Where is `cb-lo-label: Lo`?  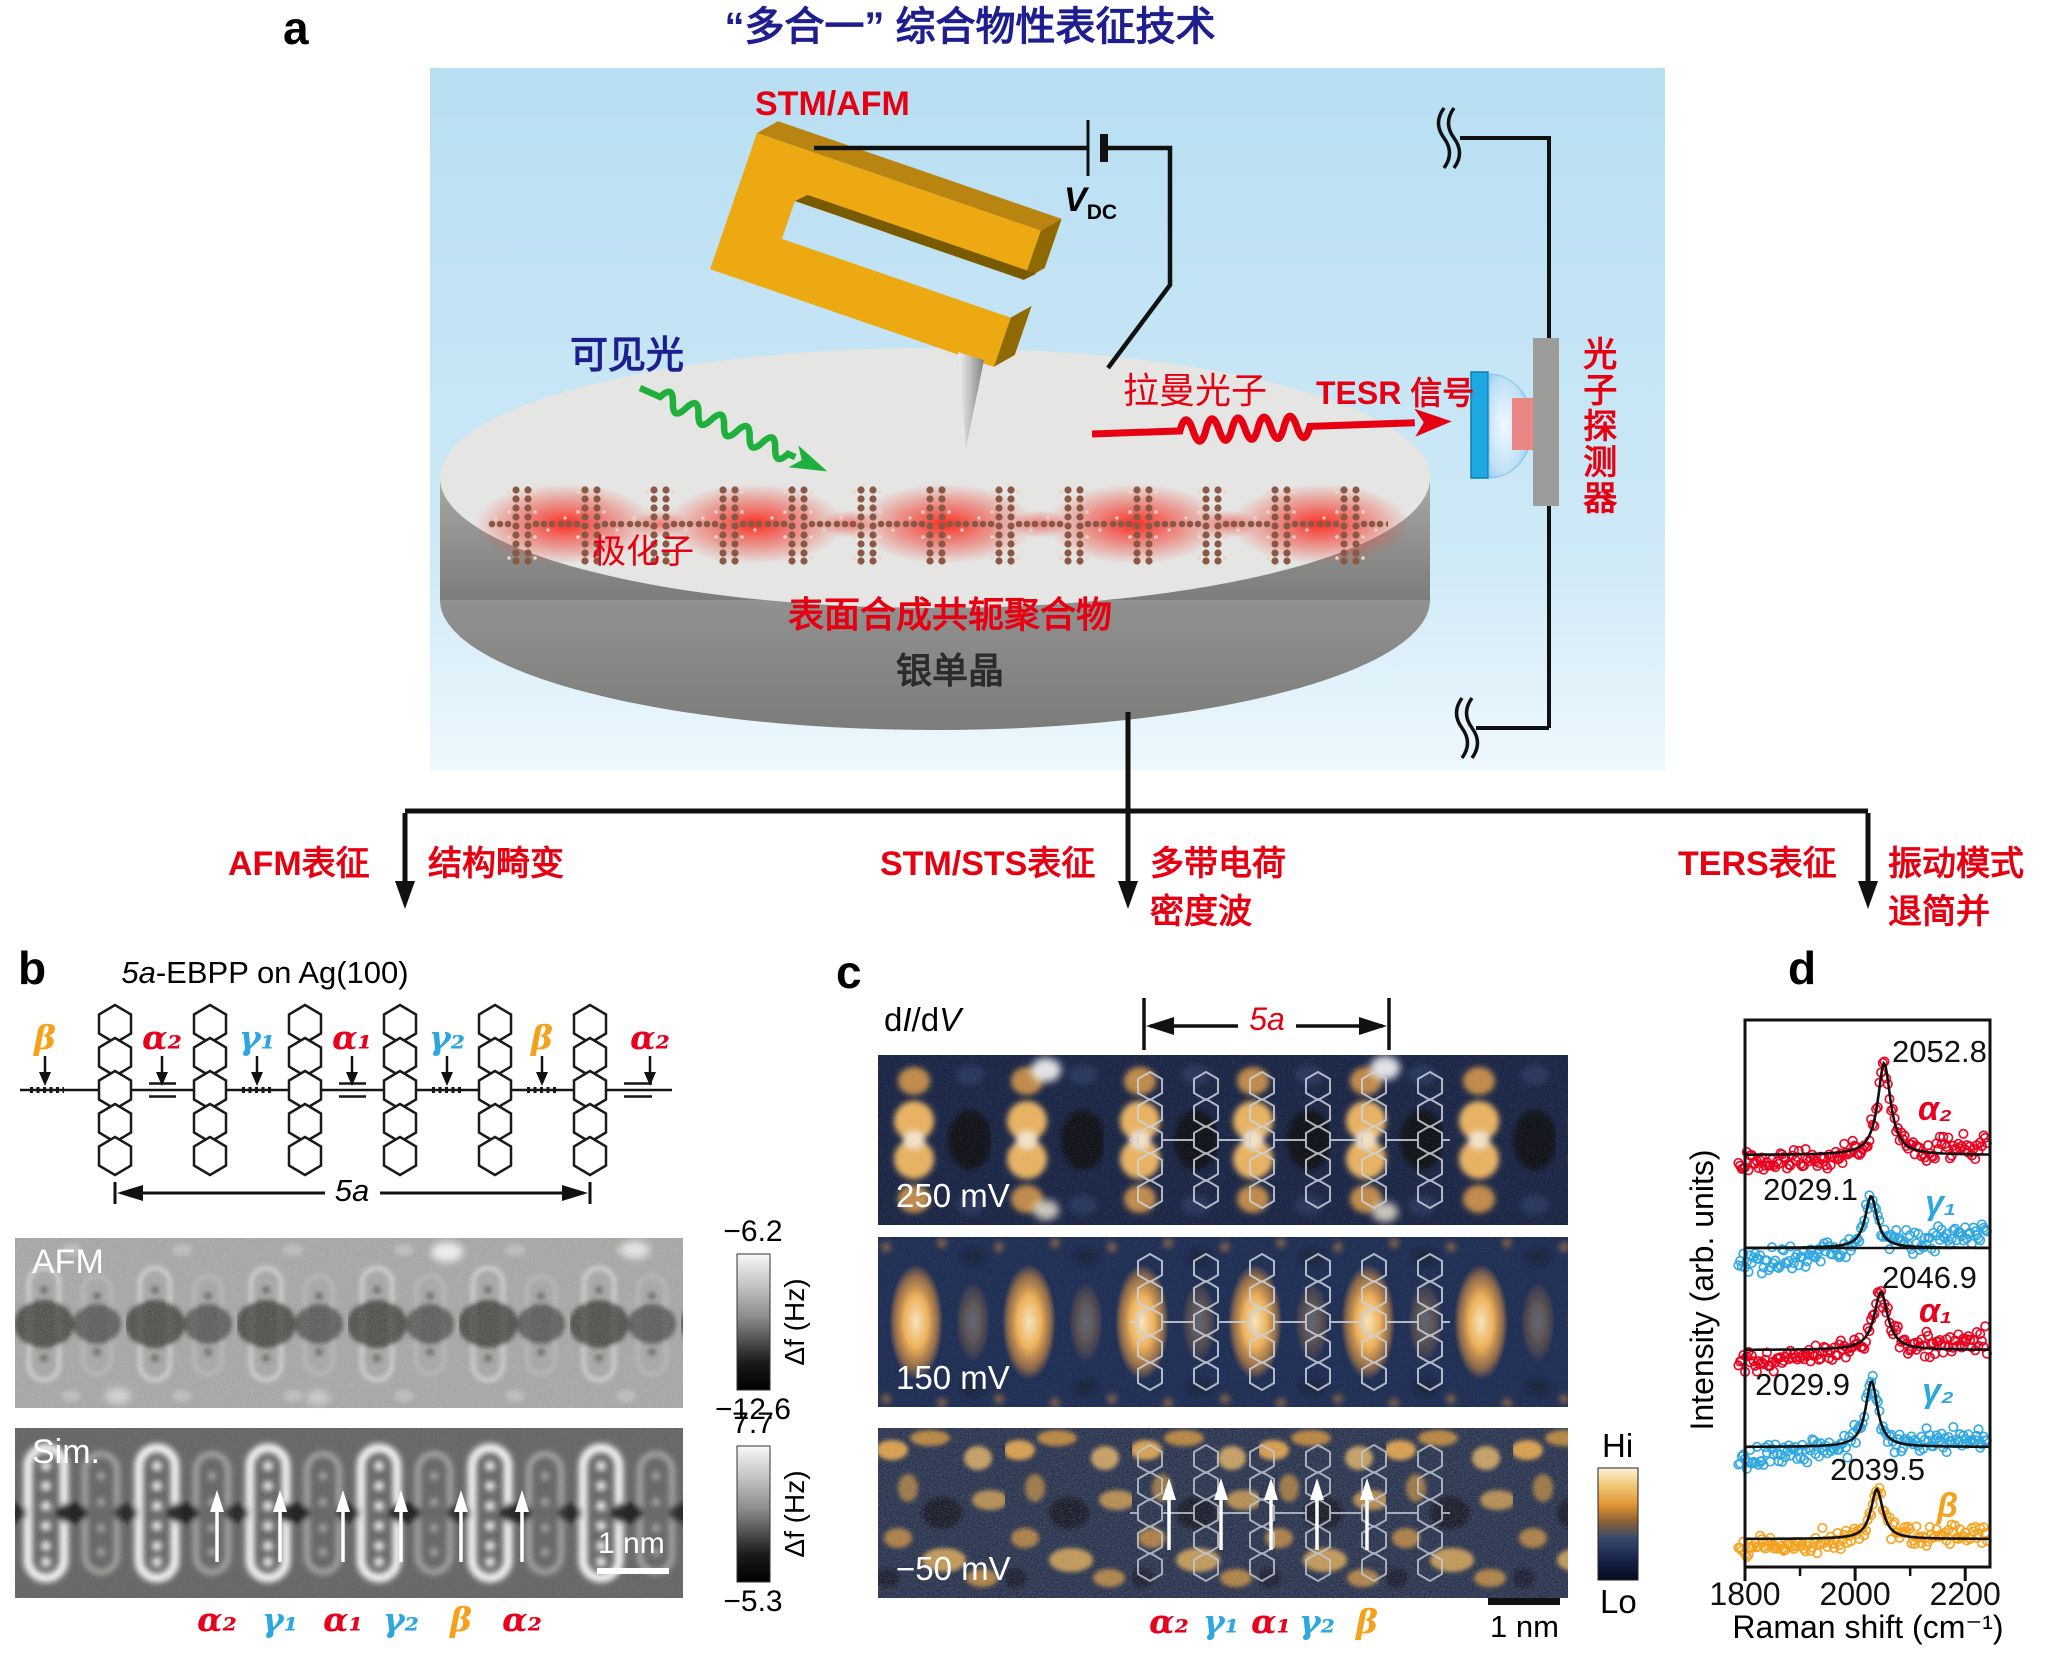
cb-lo-label: Lo is located at coordinates (1618, 1601).